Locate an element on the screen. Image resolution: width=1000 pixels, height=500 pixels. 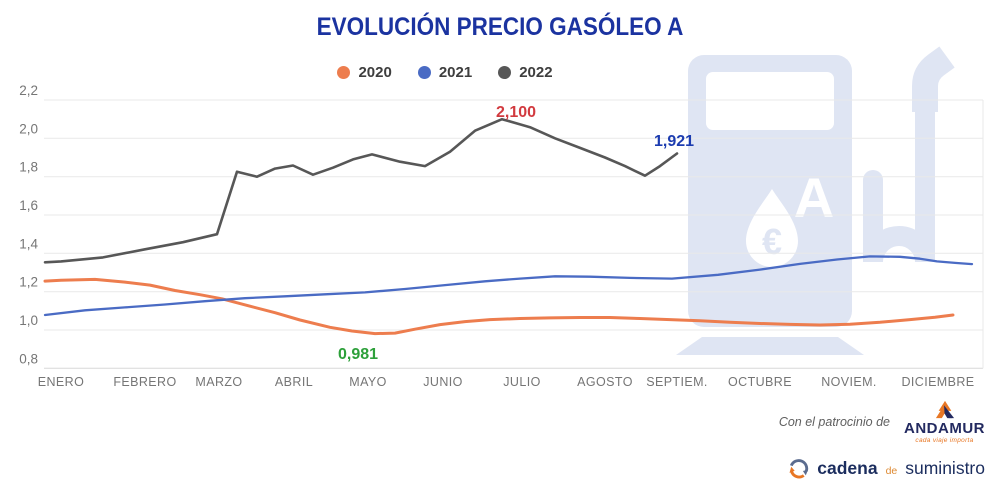
x-tick-label: ENERO is located at coordinates (61, 382).